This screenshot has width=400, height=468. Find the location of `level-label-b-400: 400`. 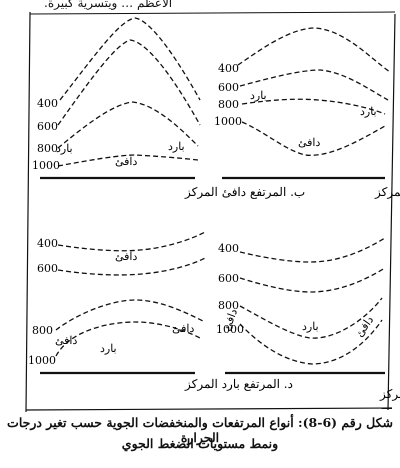

level-label-b-400: 400 is located at coordinates (47, 103).